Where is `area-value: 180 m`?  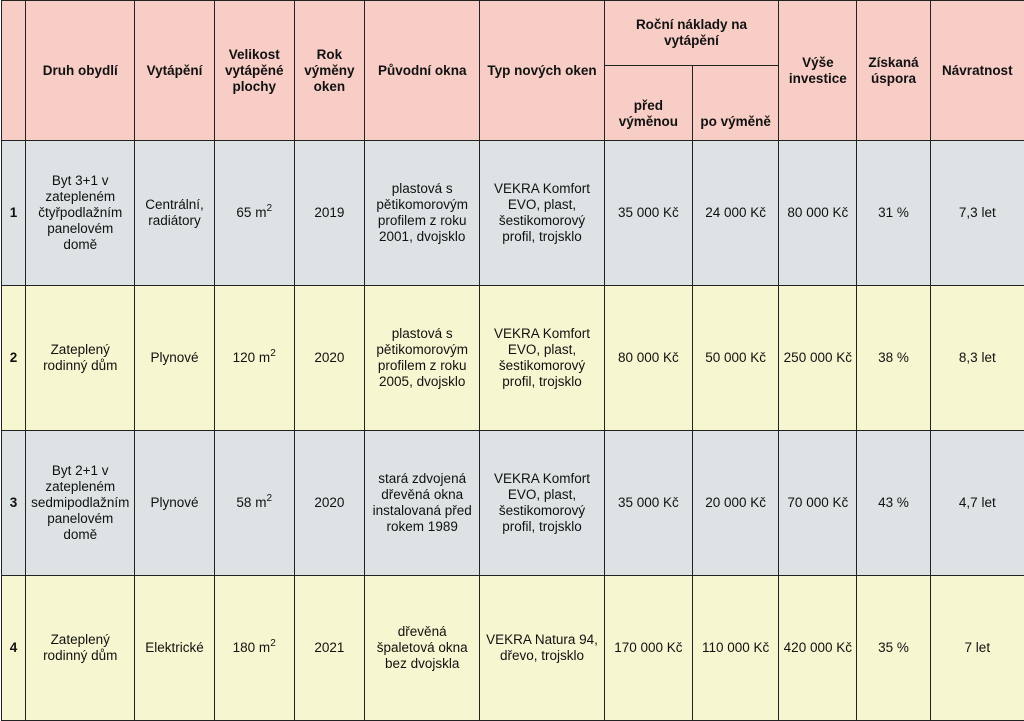
area-value: 180 m is located at coordinates (252, 647).